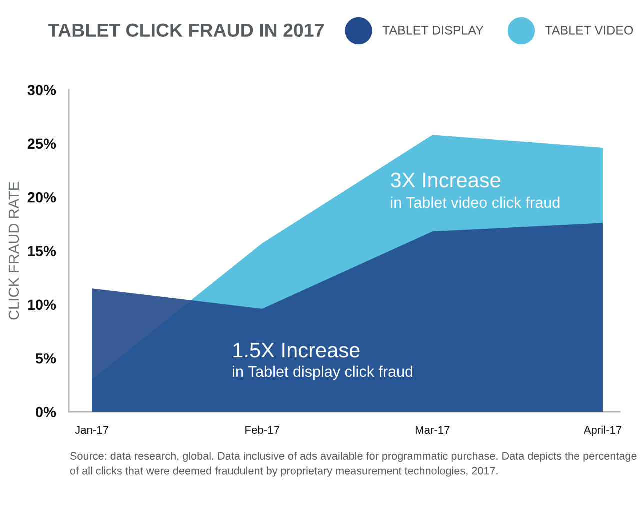 The image size is (640, 509). What do you see at coordinates (42, 144) in the screenshot?
I see `y-tick-label: 25%` at bounding box center [42, 144].